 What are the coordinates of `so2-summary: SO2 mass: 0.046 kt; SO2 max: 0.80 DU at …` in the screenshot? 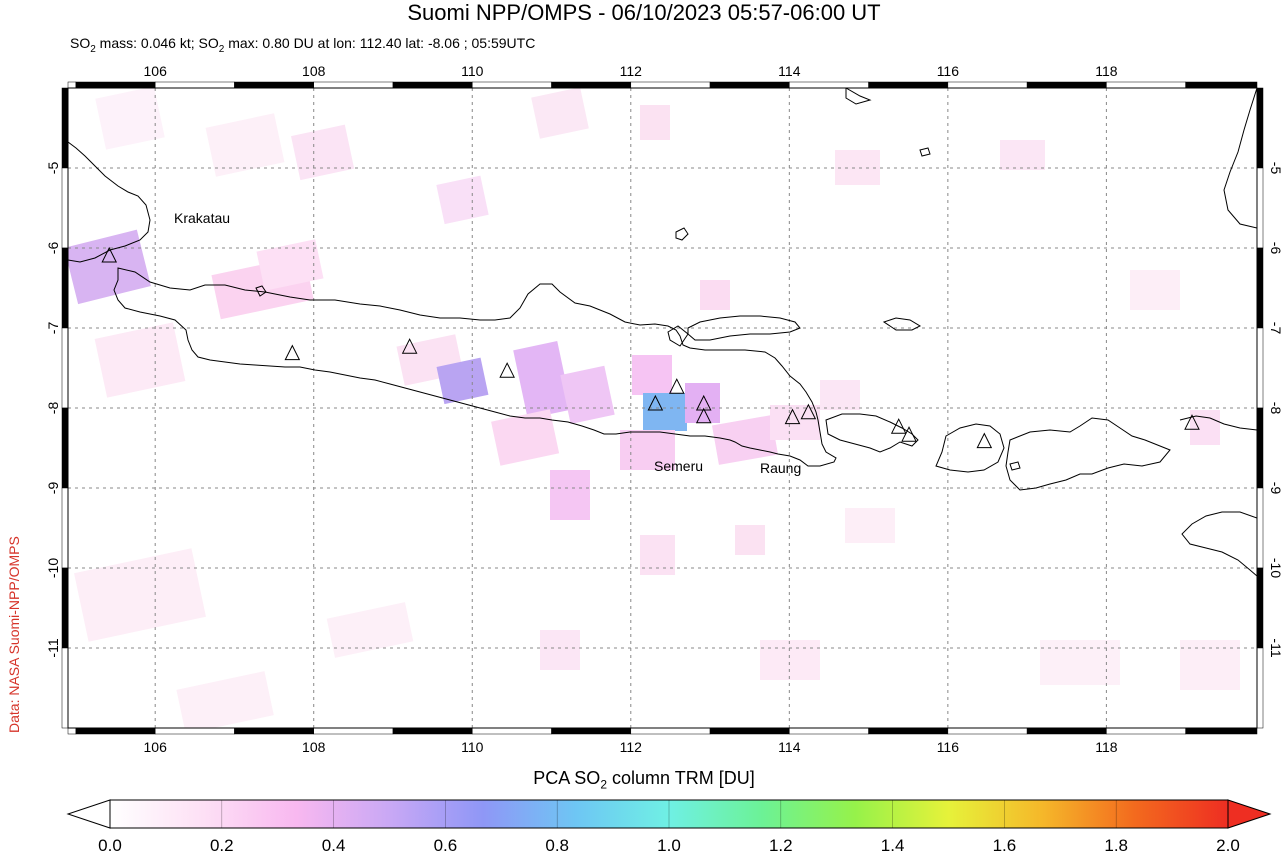 It's located at (302, 45).